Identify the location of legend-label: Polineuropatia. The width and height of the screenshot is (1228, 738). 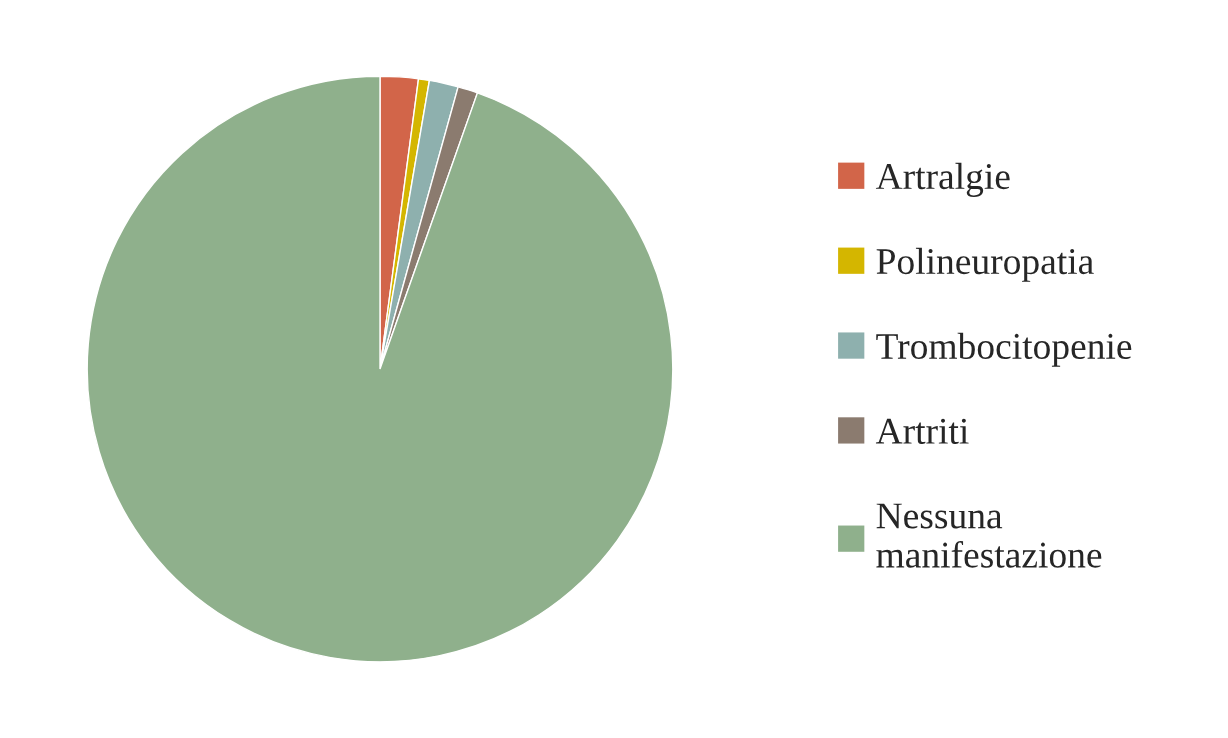
(985, 264).